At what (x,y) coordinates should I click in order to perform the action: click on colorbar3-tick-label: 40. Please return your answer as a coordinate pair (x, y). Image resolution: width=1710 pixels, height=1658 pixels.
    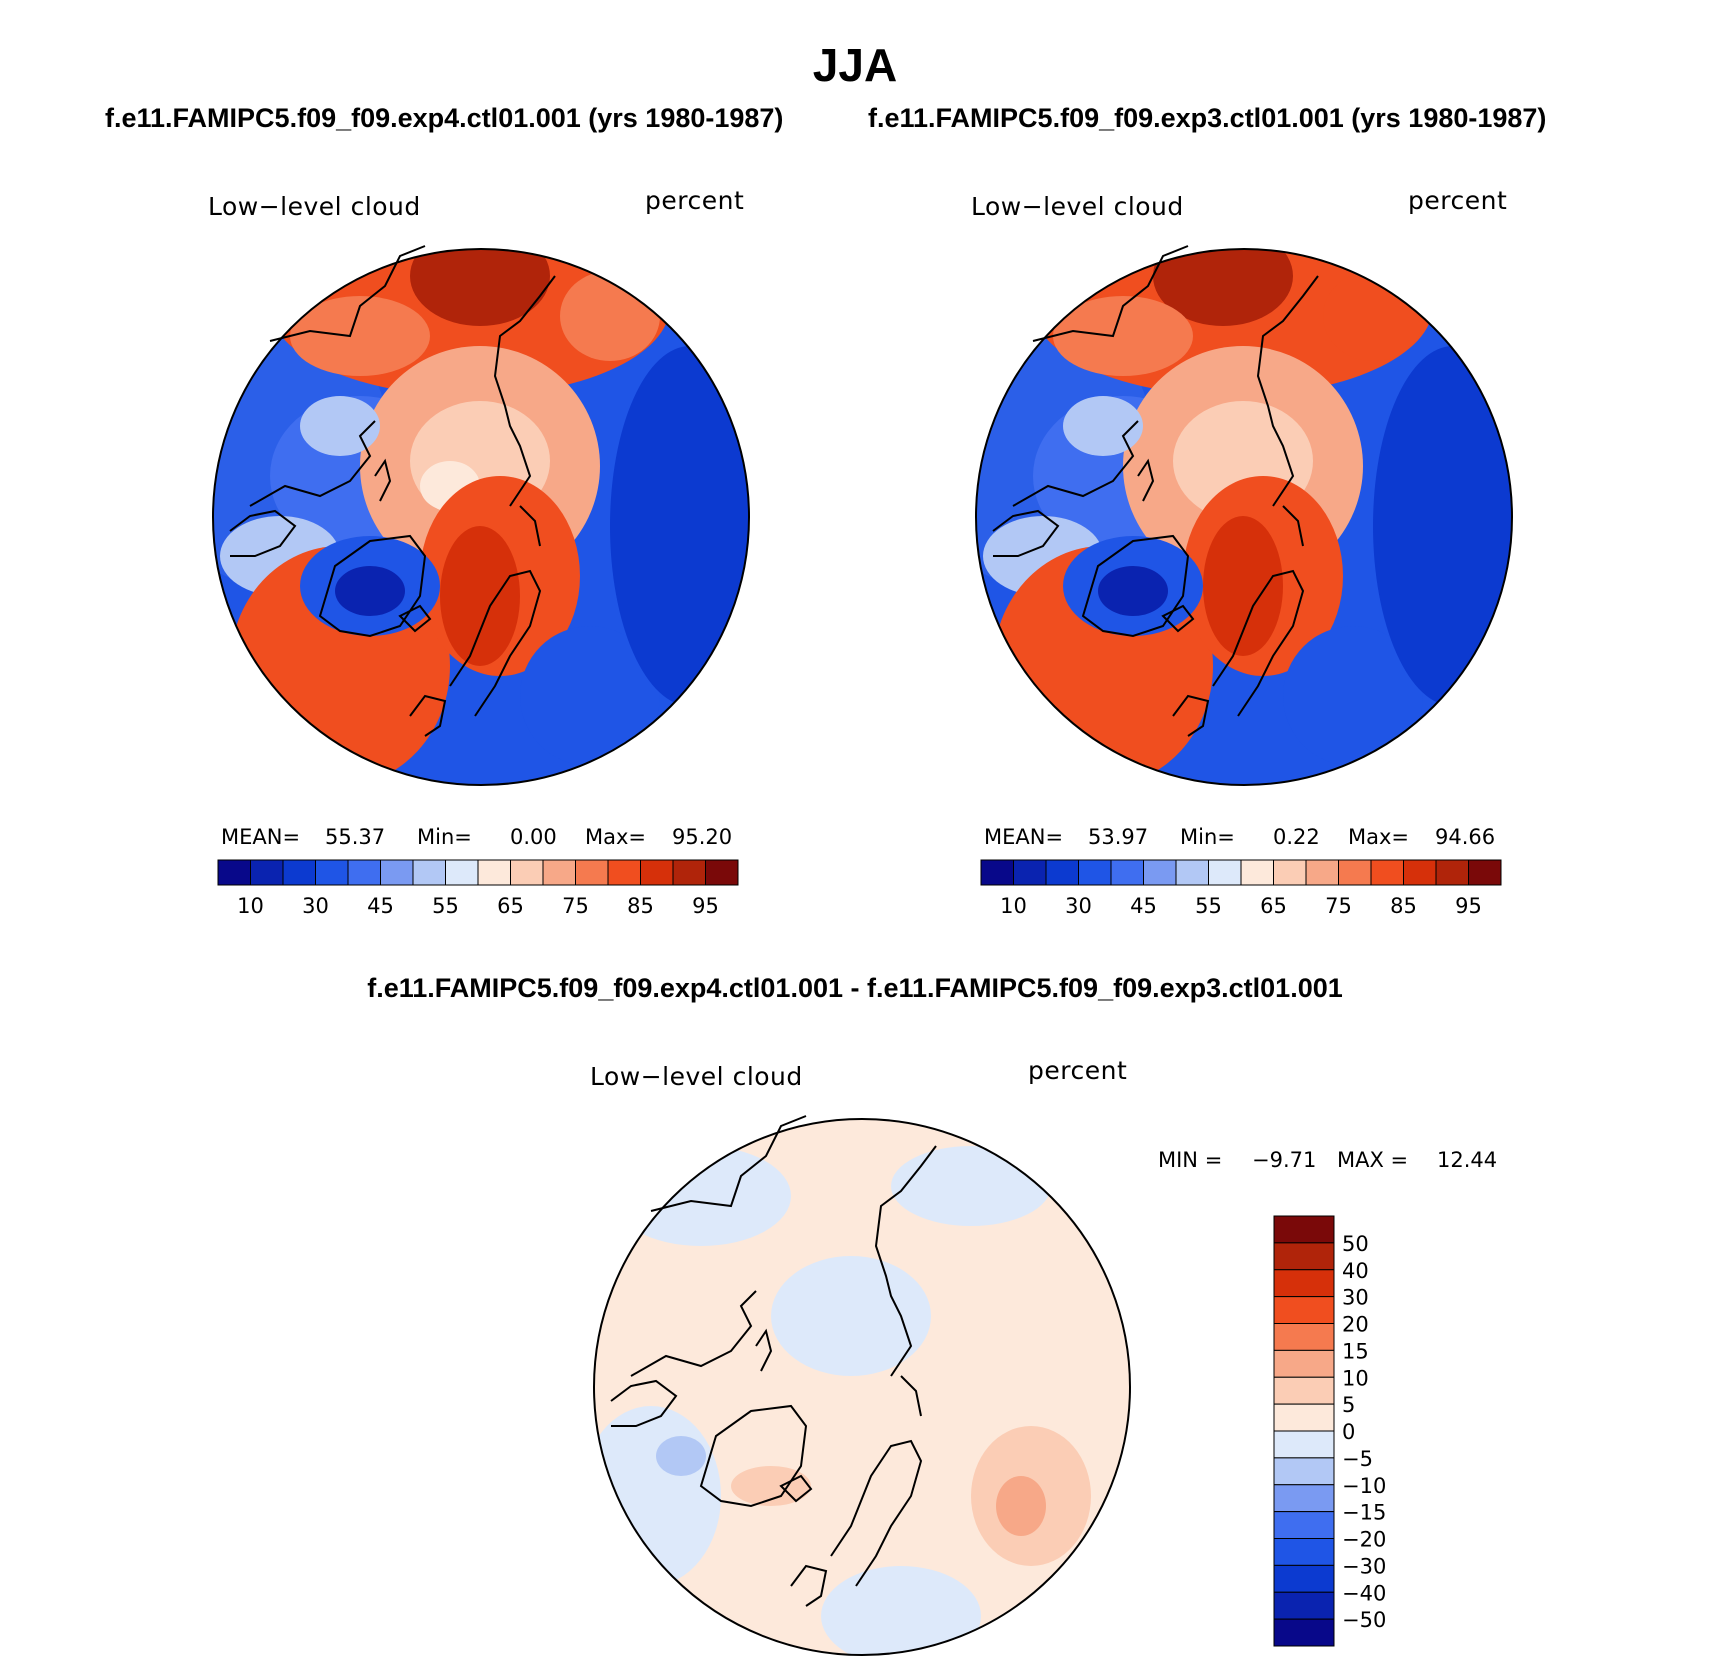
    Looking at the image, I should click on (1355, 1271).